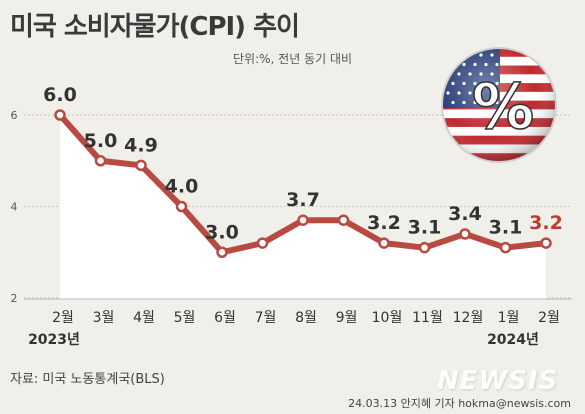 The height and width of the screenshot is (414, 585). Describe the element at coordinates (427, 318) in the screenshot. I see `x-tick-label: 11월` at that location.